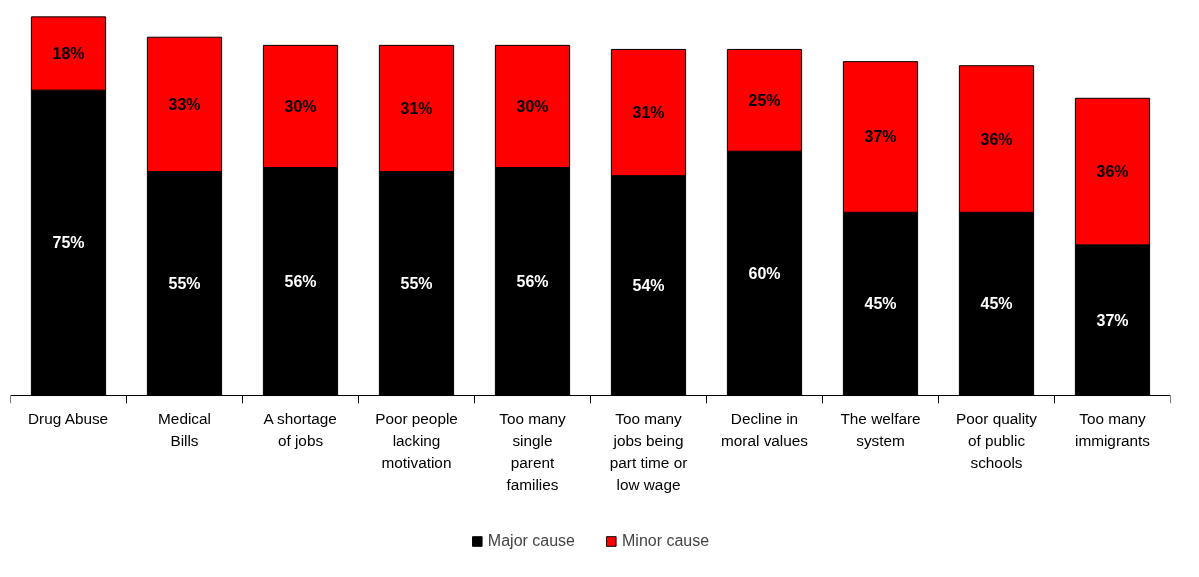 The height and width of the screenshot is (577, 1199). I want to click on data-label: 54%, so click(648, 286).